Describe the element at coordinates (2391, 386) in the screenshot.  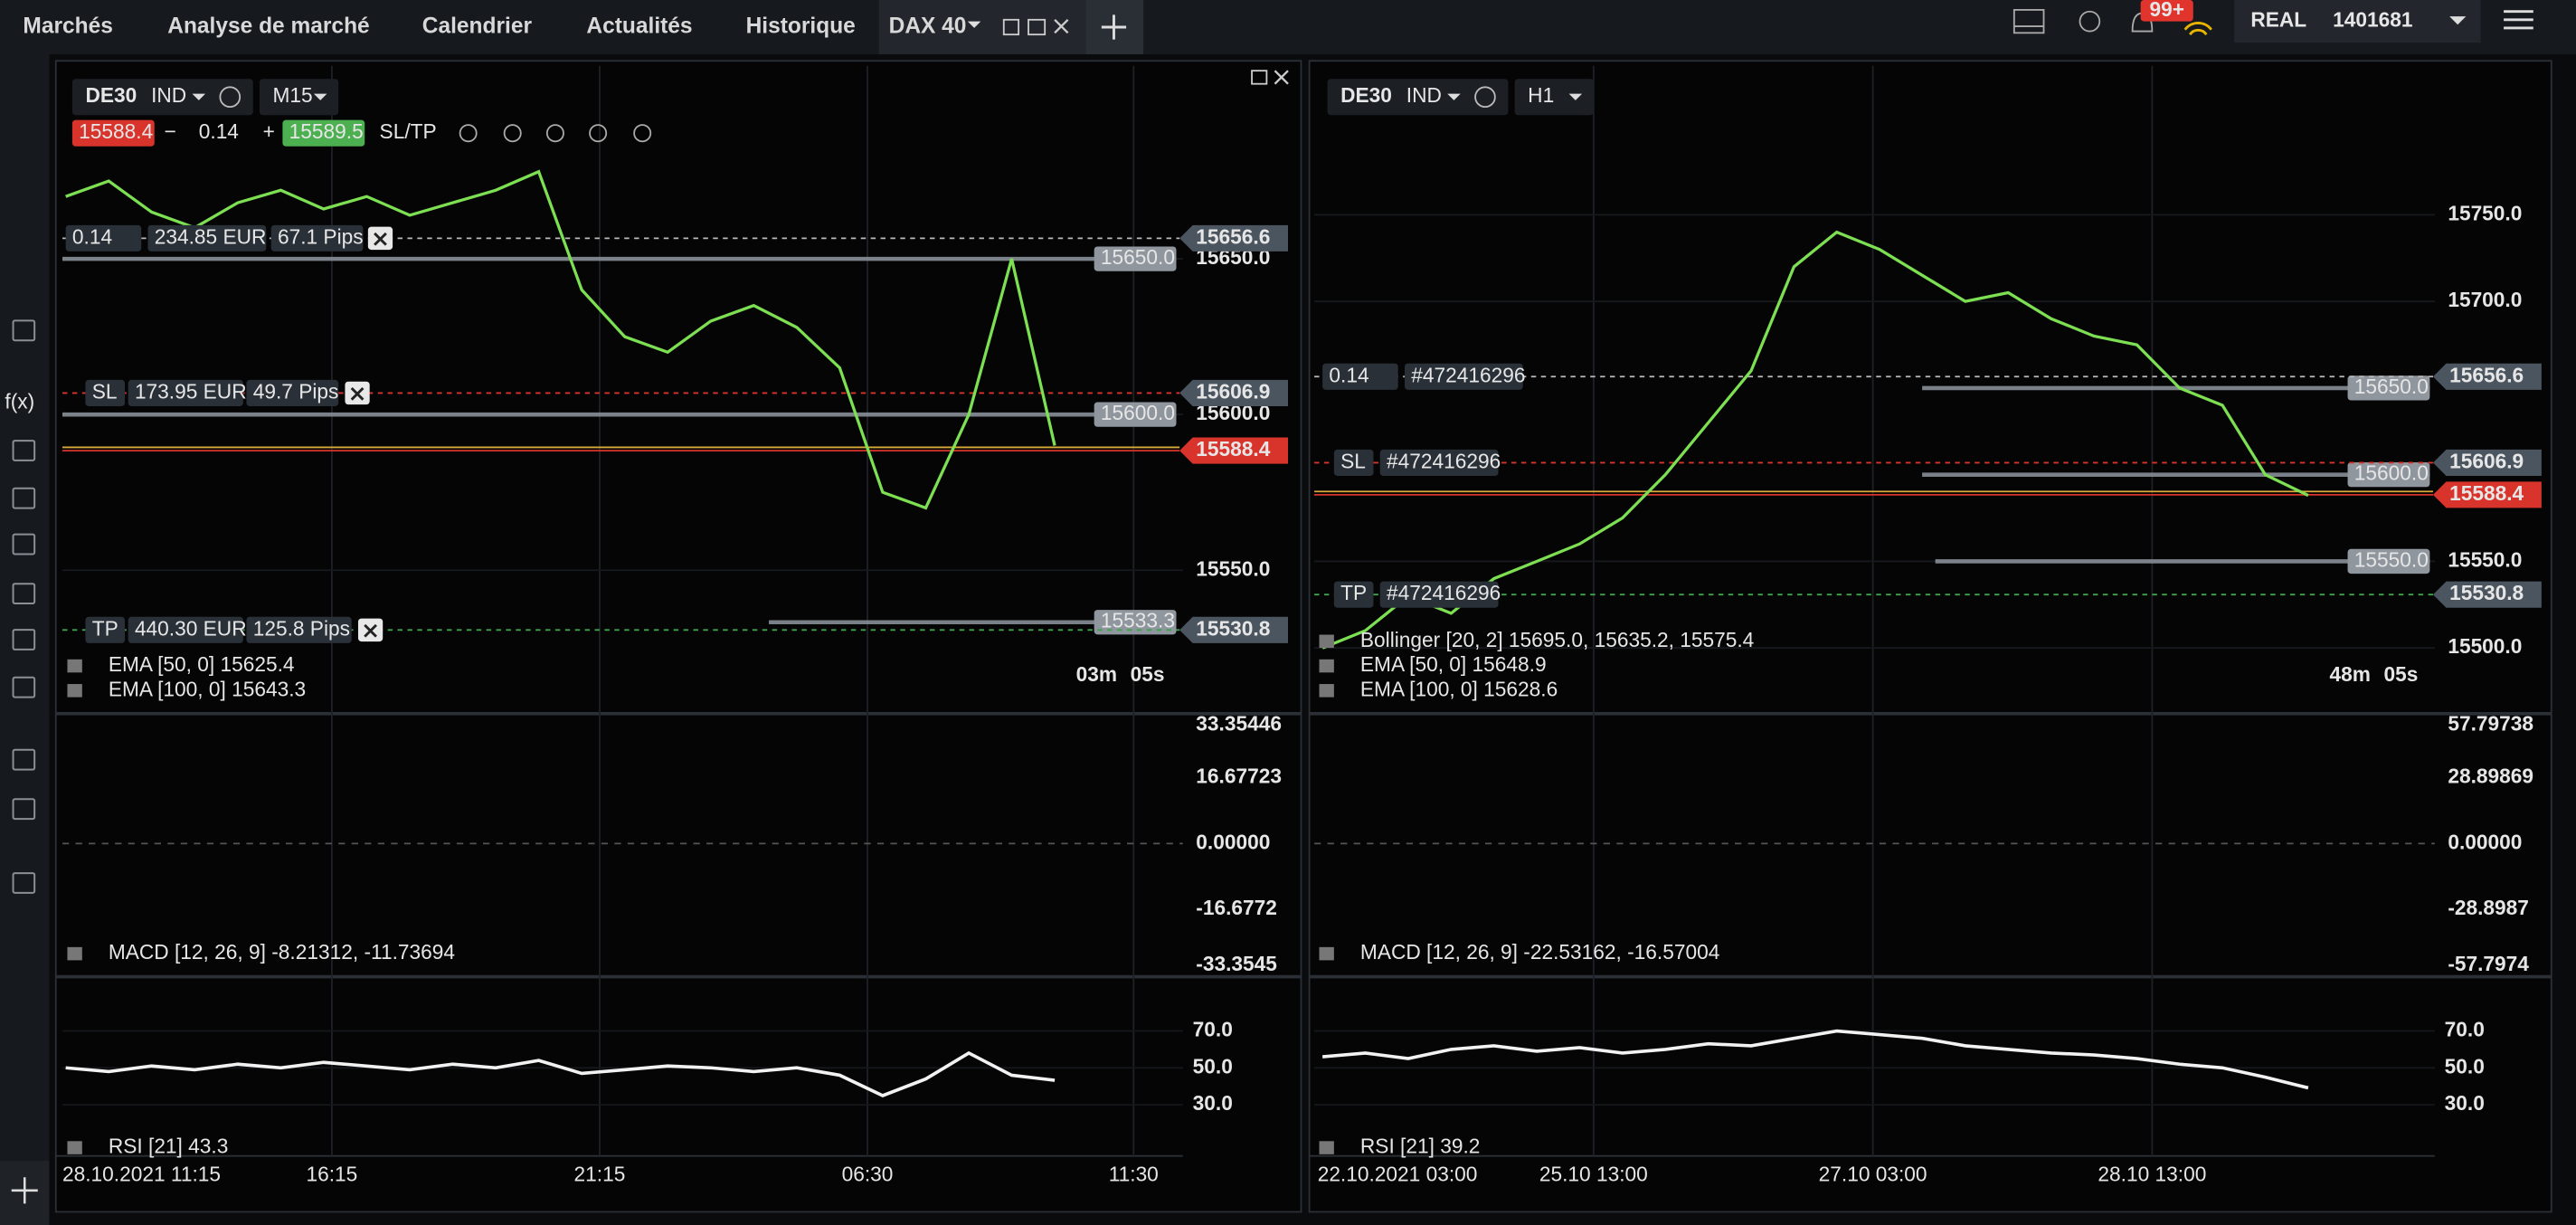
I see `order-level-label: 15650.0` at that location.